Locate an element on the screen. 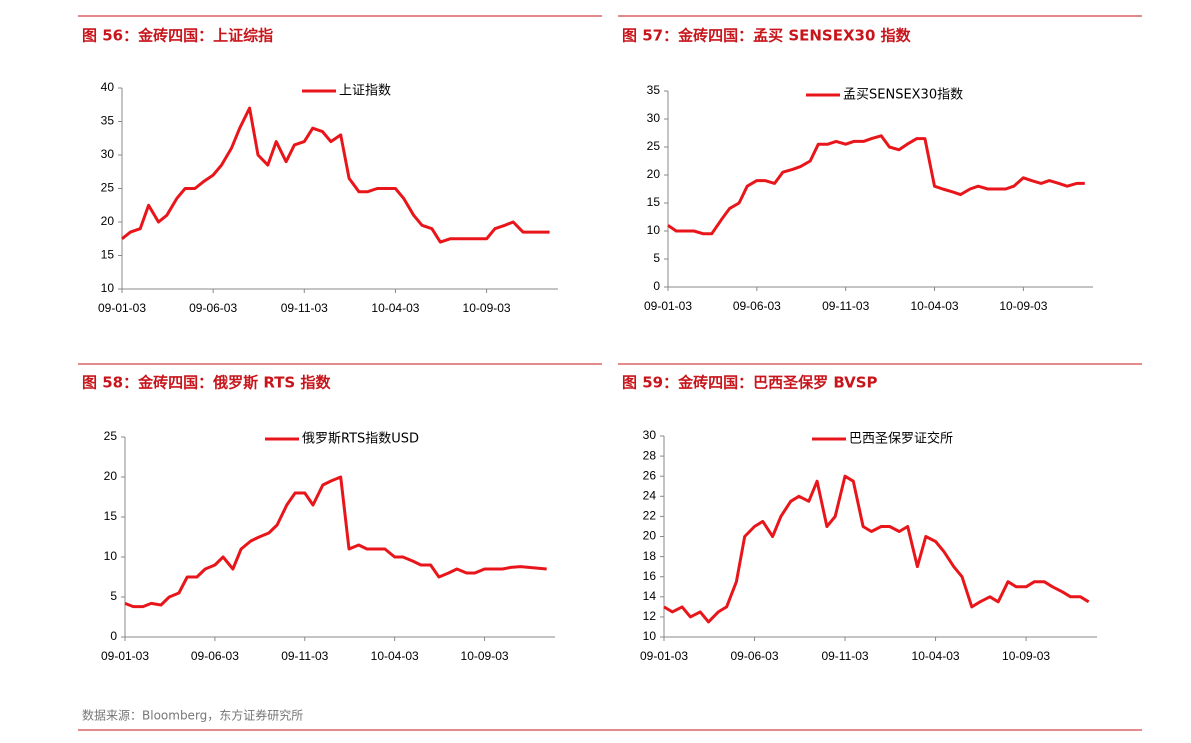 This screenshot has width=1191, height=743. legend-label: 巴西圣保罗证交所 is located at coordinates (901, 439).